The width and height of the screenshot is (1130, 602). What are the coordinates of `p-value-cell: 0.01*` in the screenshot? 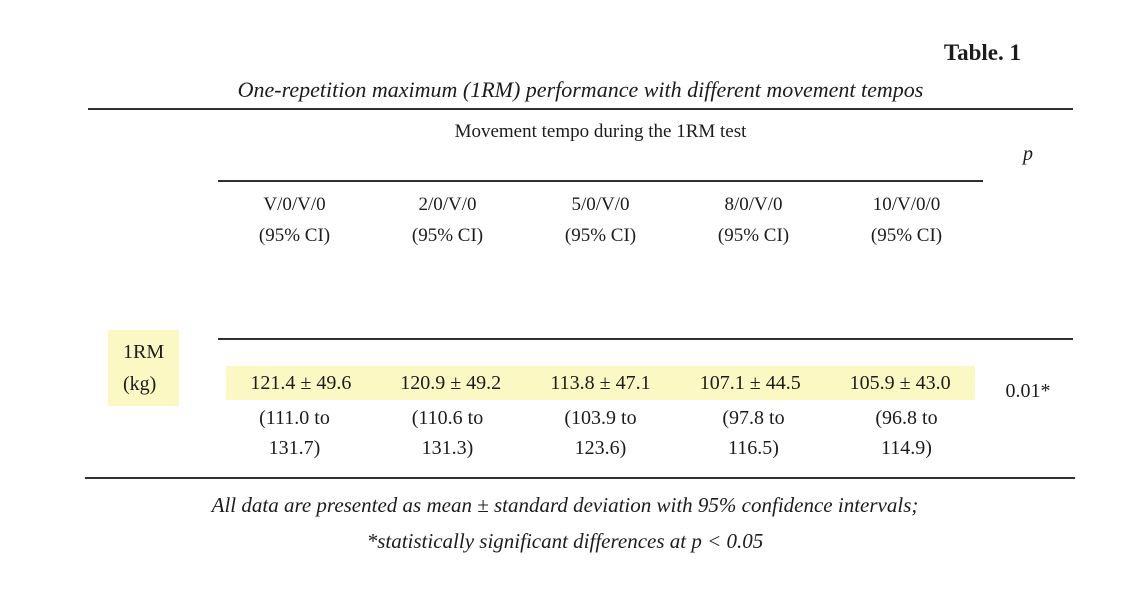 It's located at (1028, 400).